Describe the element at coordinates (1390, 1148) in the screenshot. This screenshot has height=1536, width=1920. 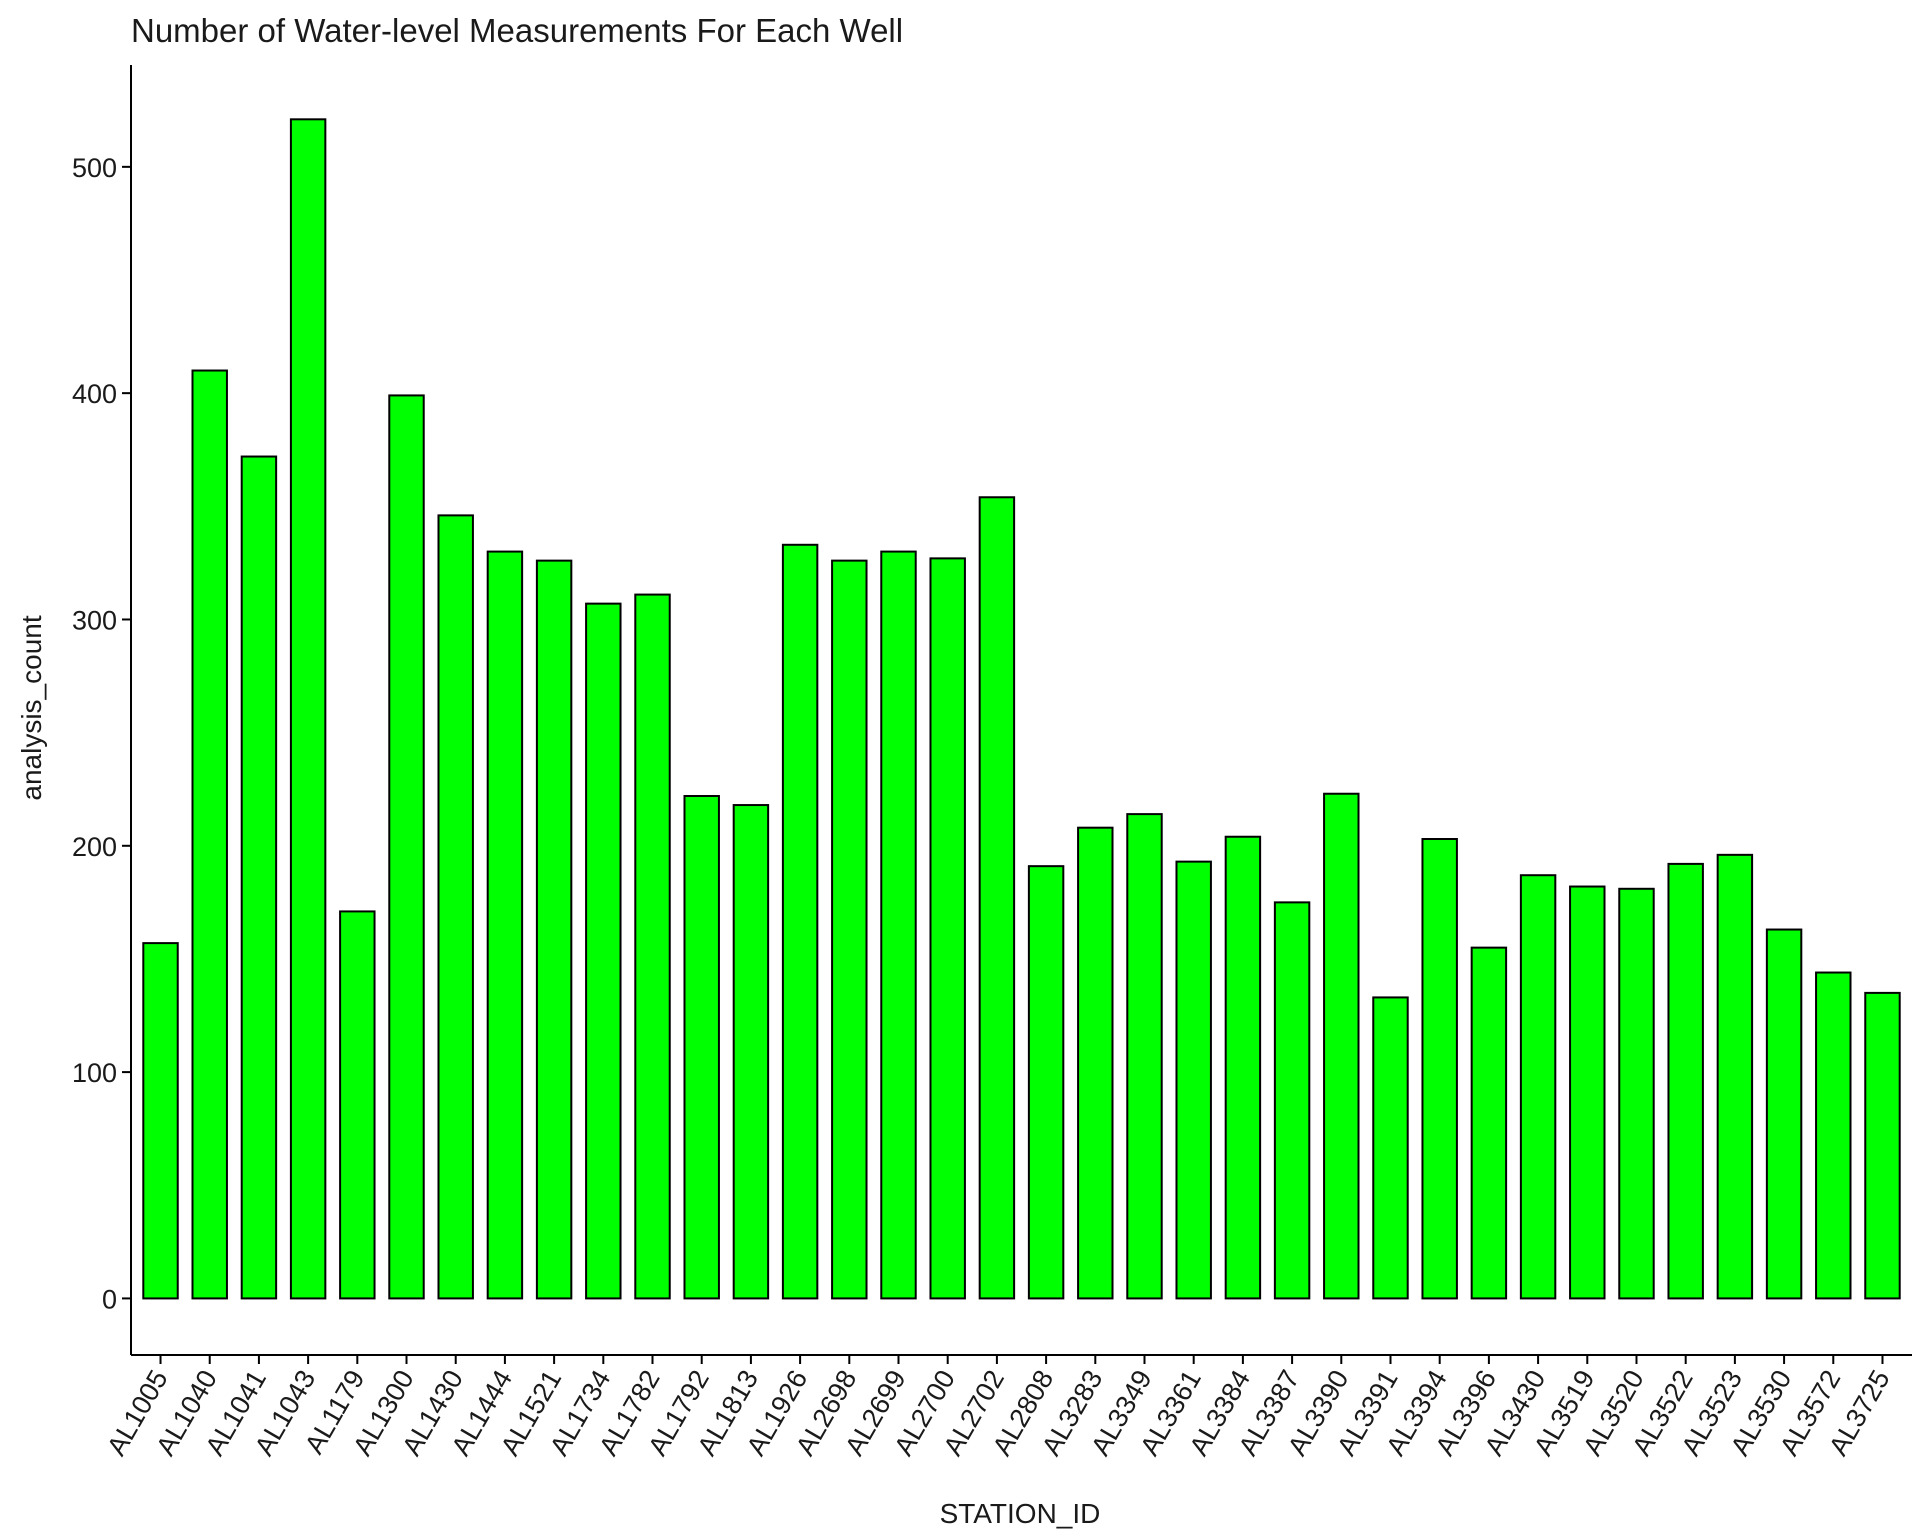
I see `bar-al3391` at that location.